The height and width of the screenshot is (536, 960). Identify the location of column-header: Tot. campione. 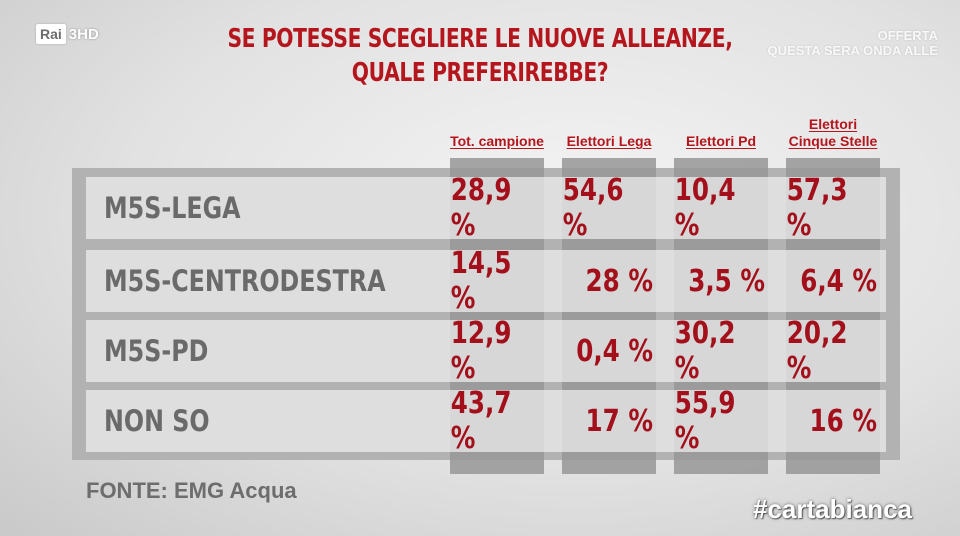
(497, 127).